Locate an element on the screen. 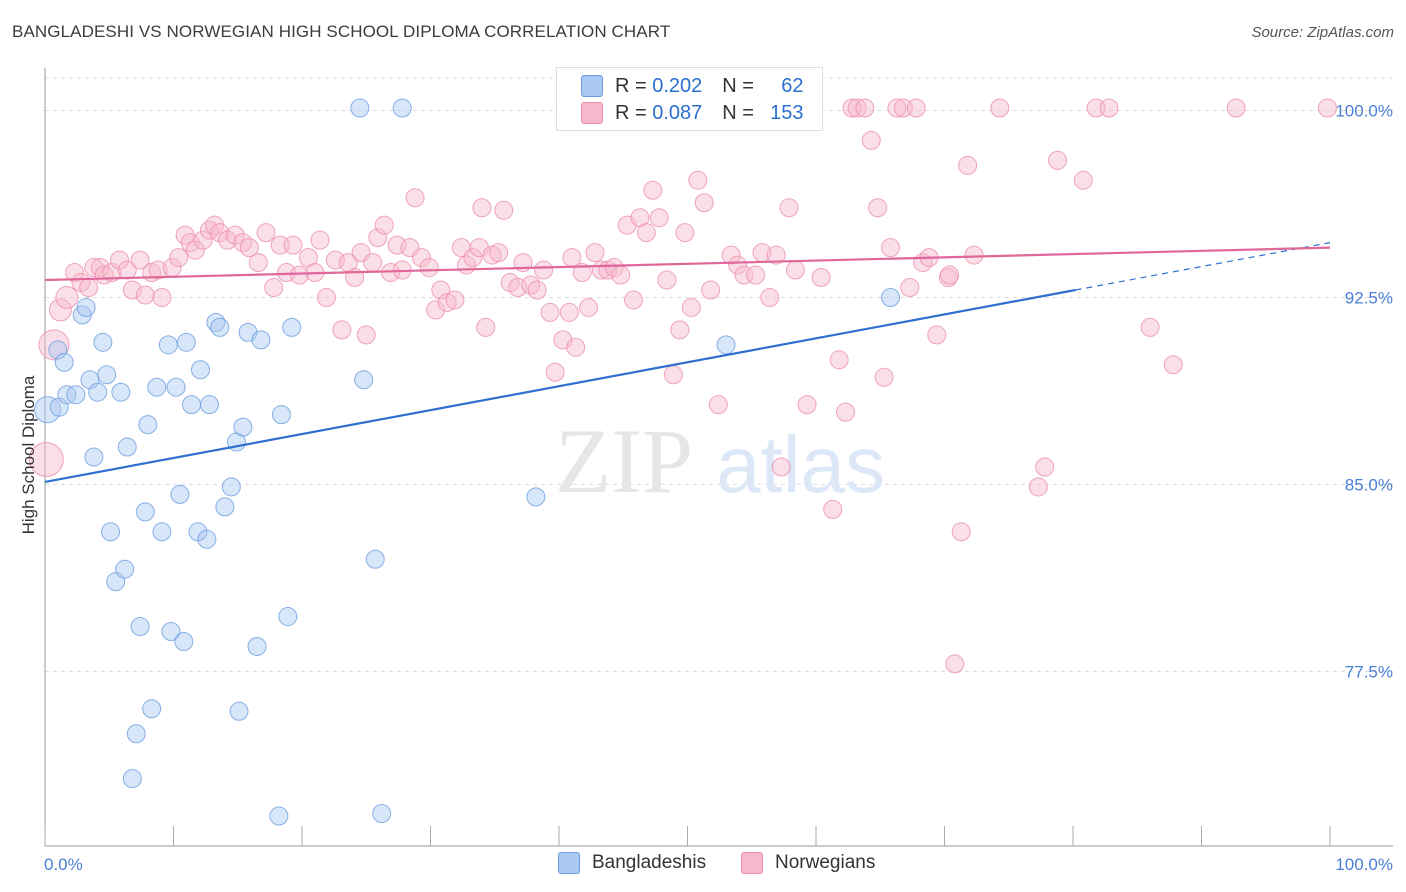  legend-n-label: N = is located at coordinates (738, 85).